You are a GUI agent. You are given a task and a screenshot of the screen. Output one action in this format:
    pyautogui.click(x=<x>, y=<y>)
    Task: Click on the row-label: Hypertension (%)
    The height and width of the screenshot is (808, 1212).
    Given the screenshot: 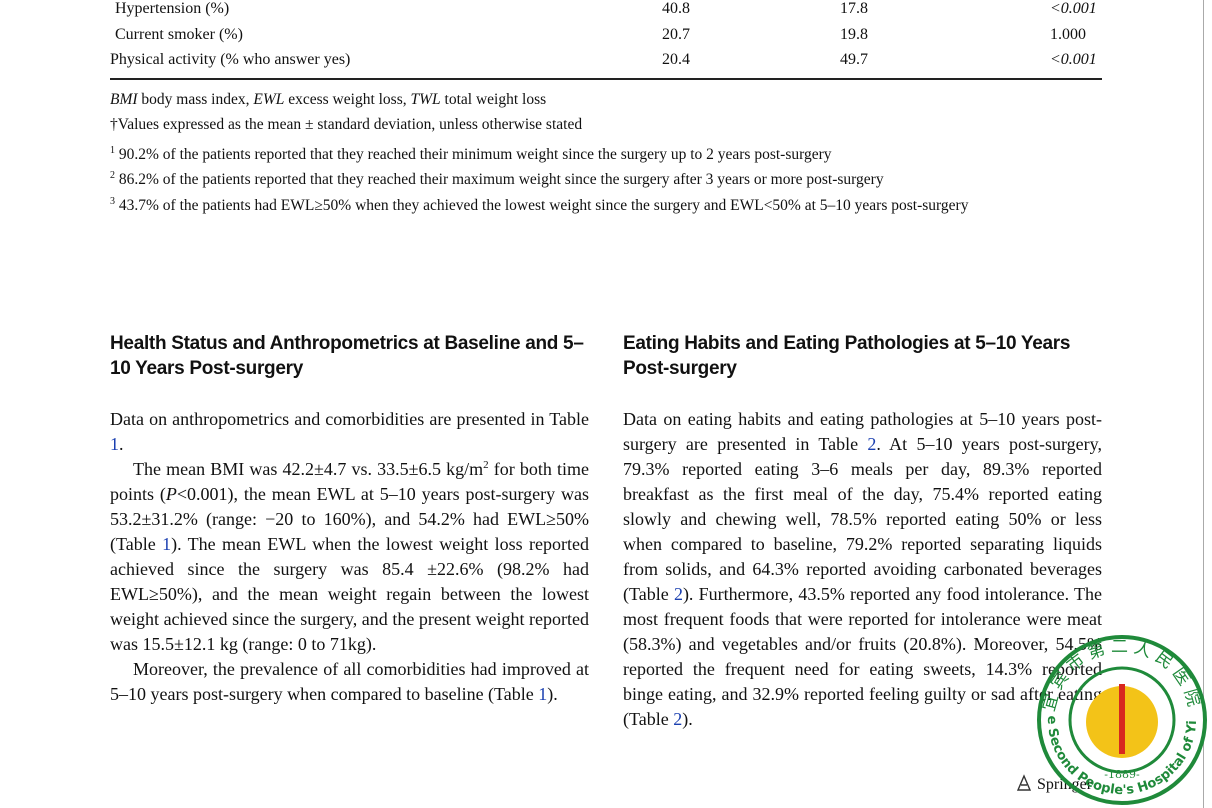 What is the action you would take?
    pyautogui.click(x=172, y=8)
    